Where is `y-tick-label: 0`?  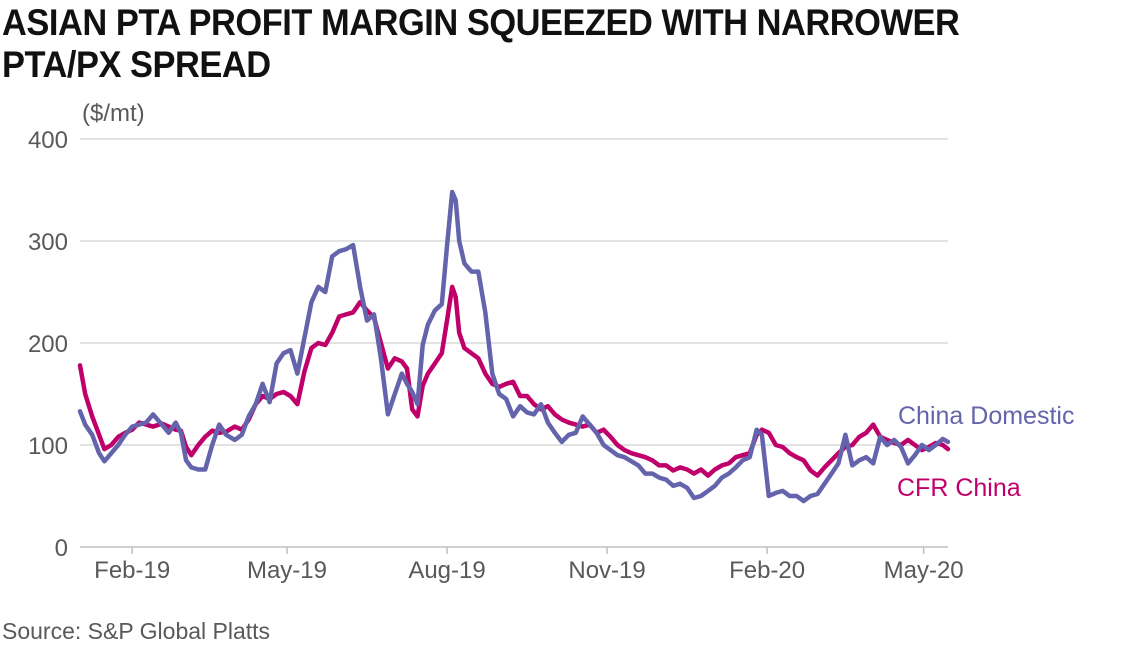
y-tick-label: 0 is located at coordinates (61, 548).